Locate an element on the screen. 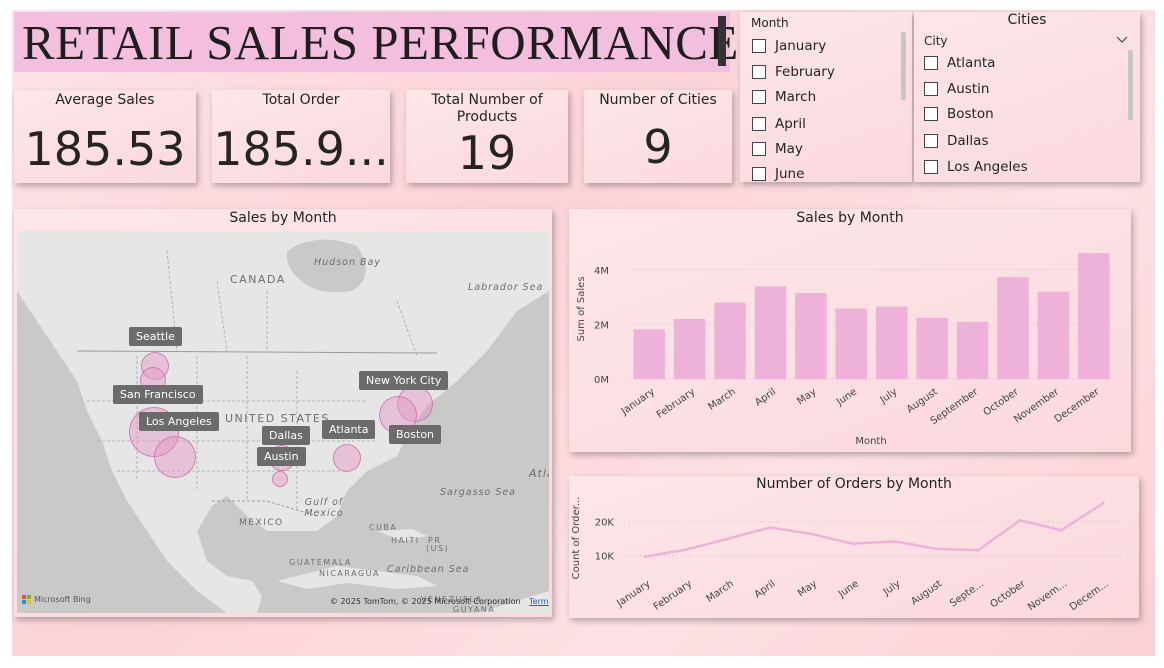 The width and height of the screenshot is (1164, 668). x-tick-label: January is located at coordinates (638, 401).